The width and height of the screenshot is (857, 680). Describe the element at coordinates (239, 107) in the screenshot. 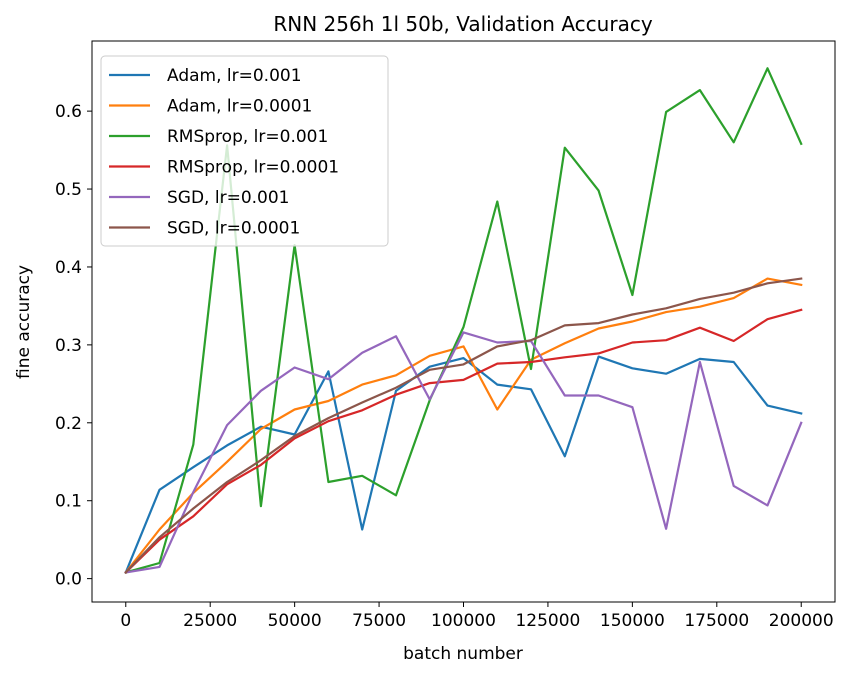

I see `legend-label: Adam, lr=0.0001` at that location.